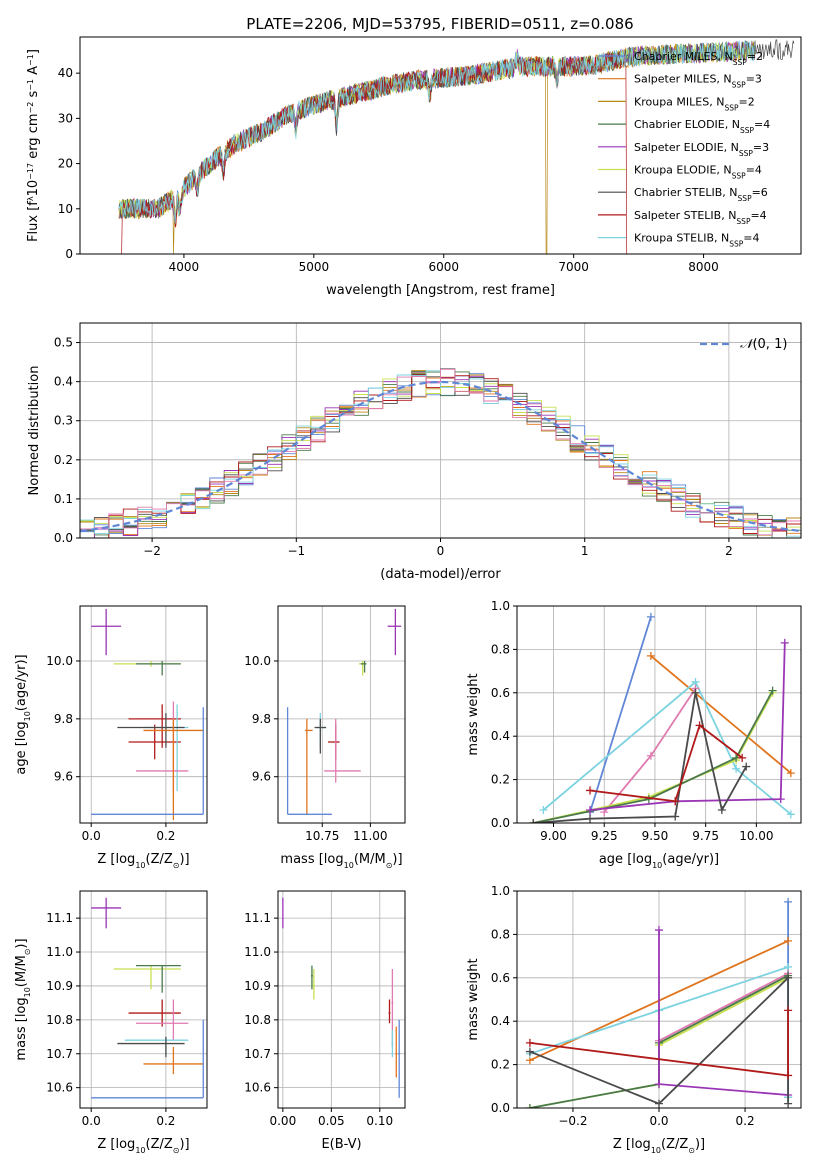 The width and height of the screenshot is (819, 1170). I want to click on weight_vs_age-series-chabrier-miles, so click(620, 714).